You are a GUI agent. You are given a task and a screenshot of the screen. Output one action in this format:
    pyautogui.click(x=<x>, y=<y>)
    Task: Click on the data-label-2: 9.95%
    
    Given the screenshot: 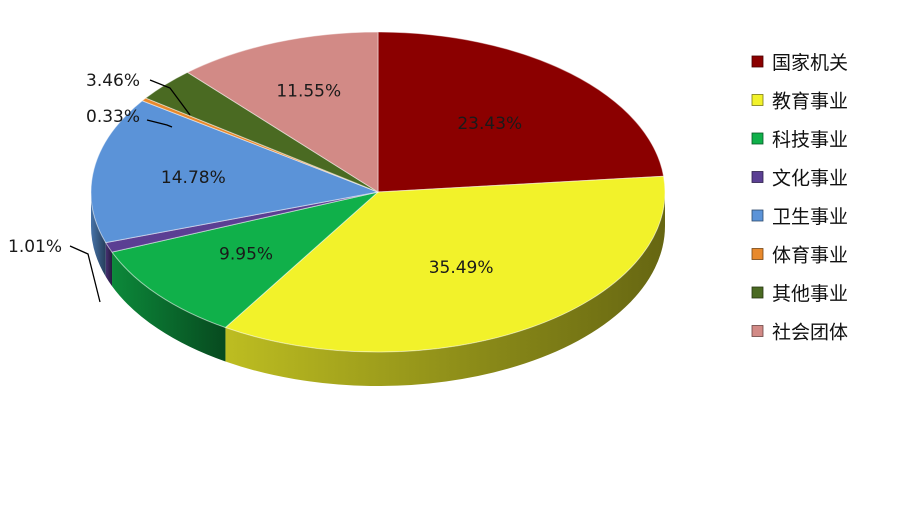 What is the action you would take?
    pyautogui.click(x=246, y=255)
    